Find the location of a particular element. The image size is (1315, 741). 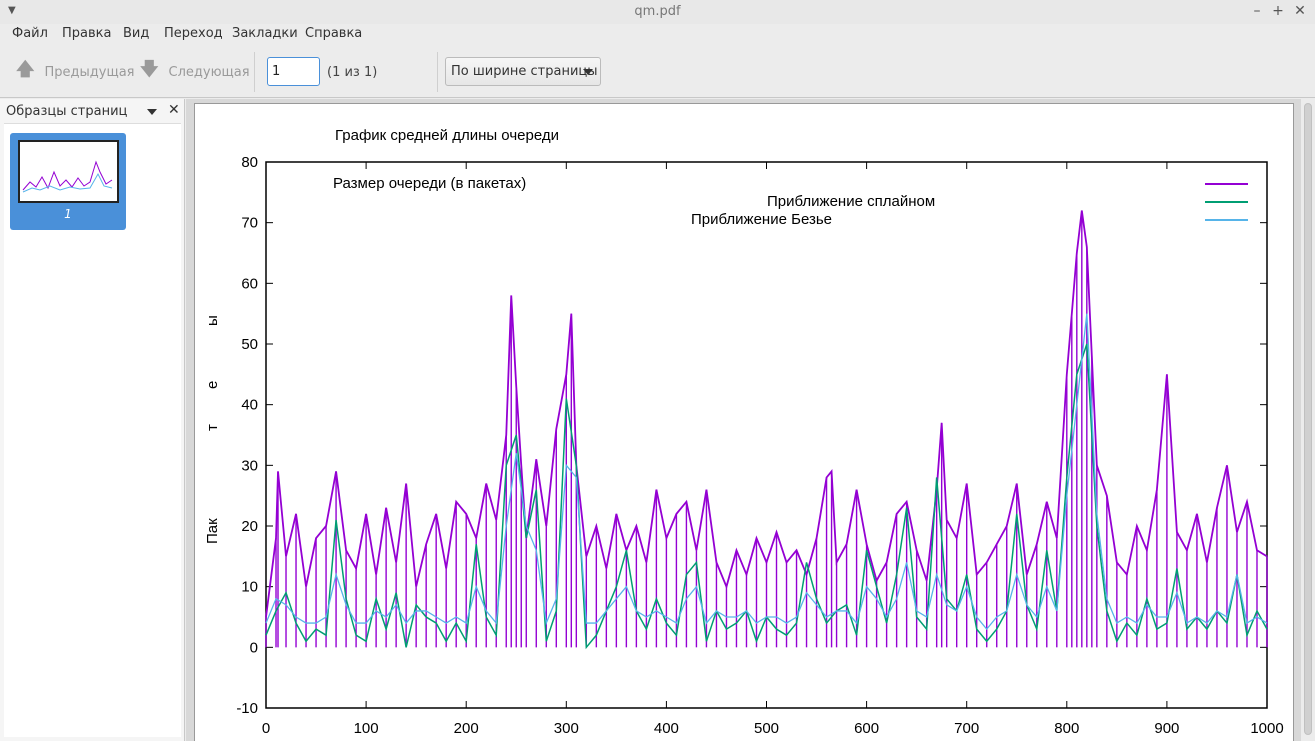

svg-text: т is located at coordinates (212, 427).